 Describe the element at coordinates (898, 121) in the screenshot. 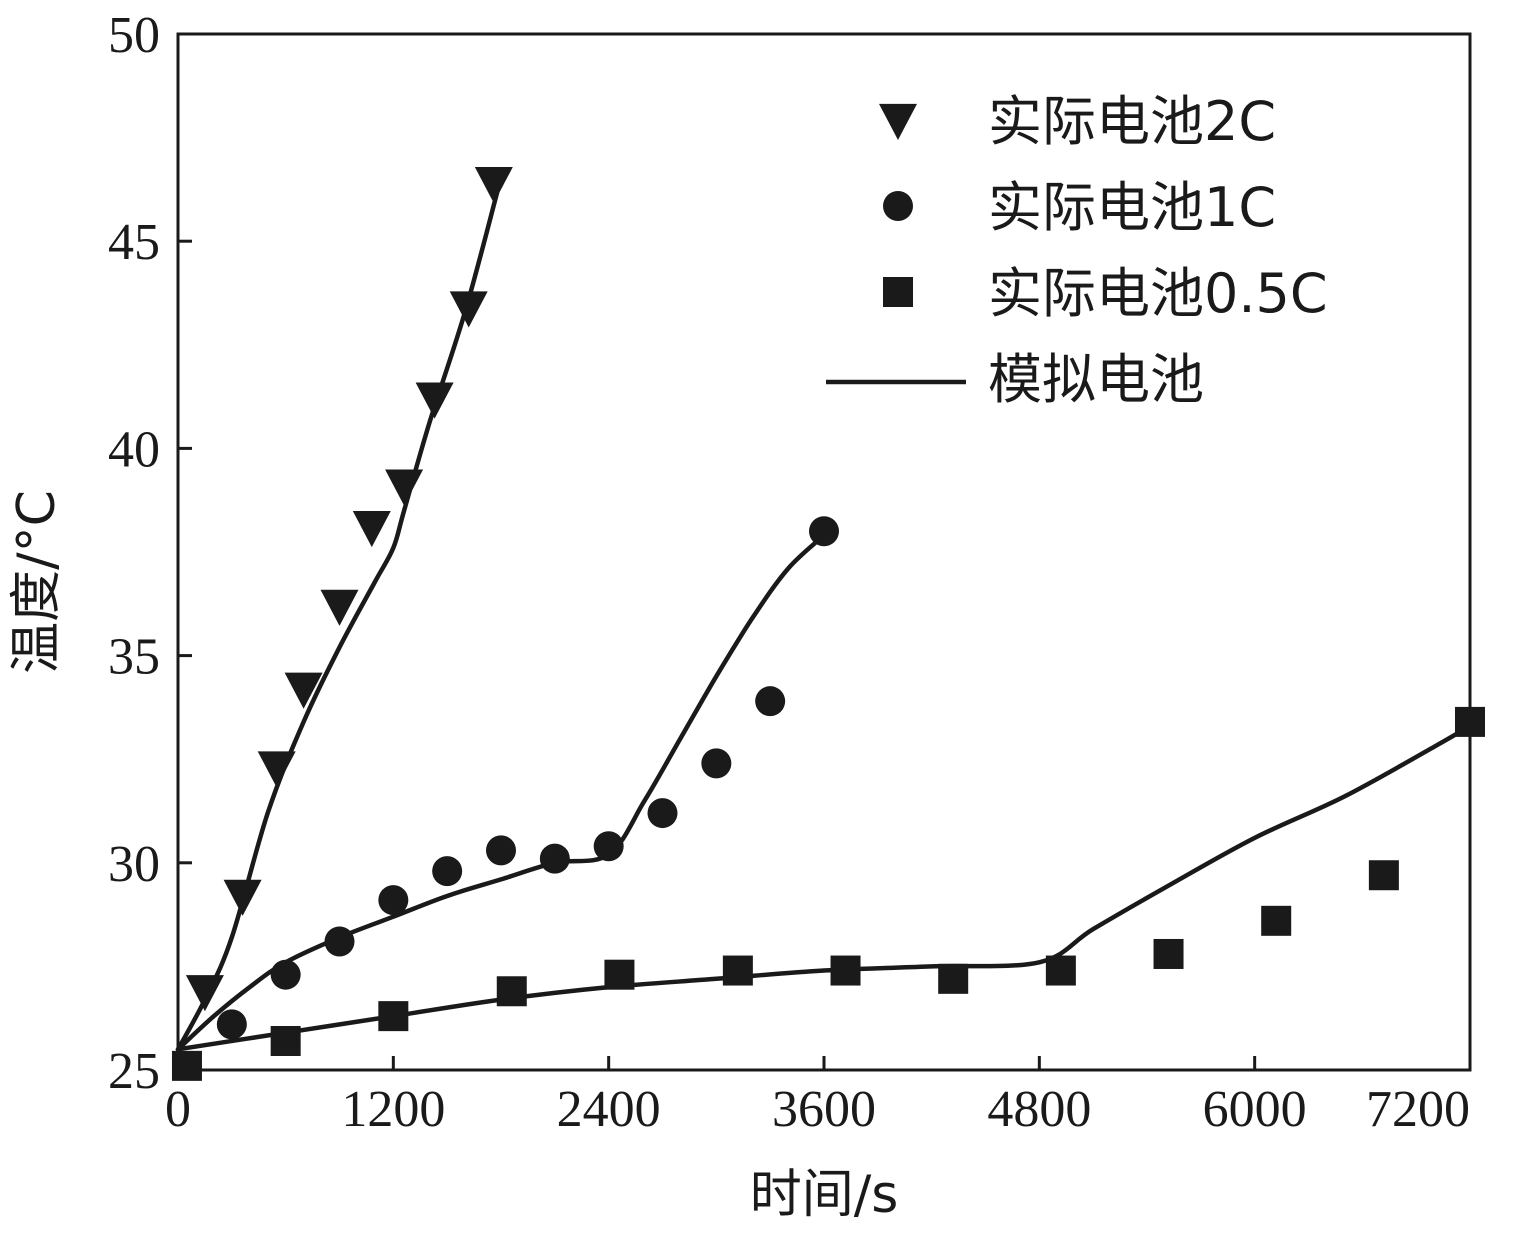

I see `legend-marker-triangle-down` at that location.